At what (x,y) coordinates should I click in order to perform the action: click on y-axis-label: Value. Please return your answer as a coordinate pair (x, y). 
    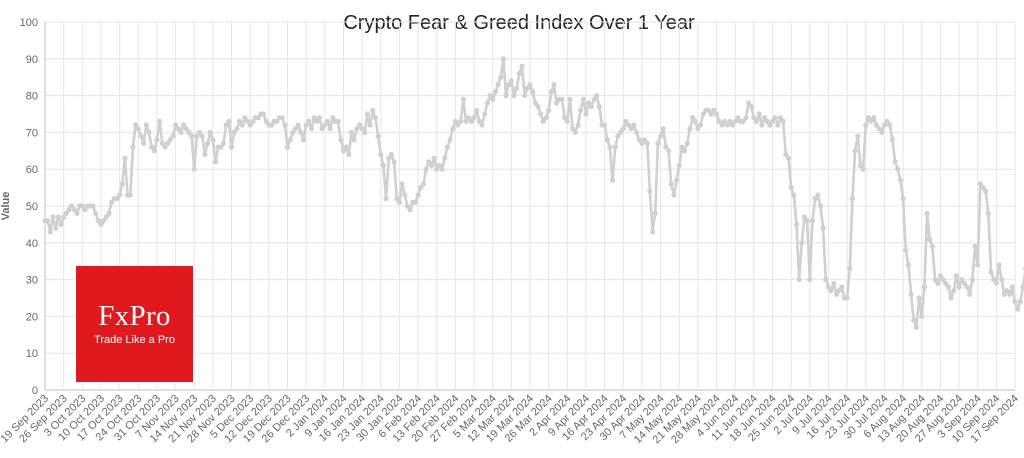
    Looking at the image, I should click on (6, 206).